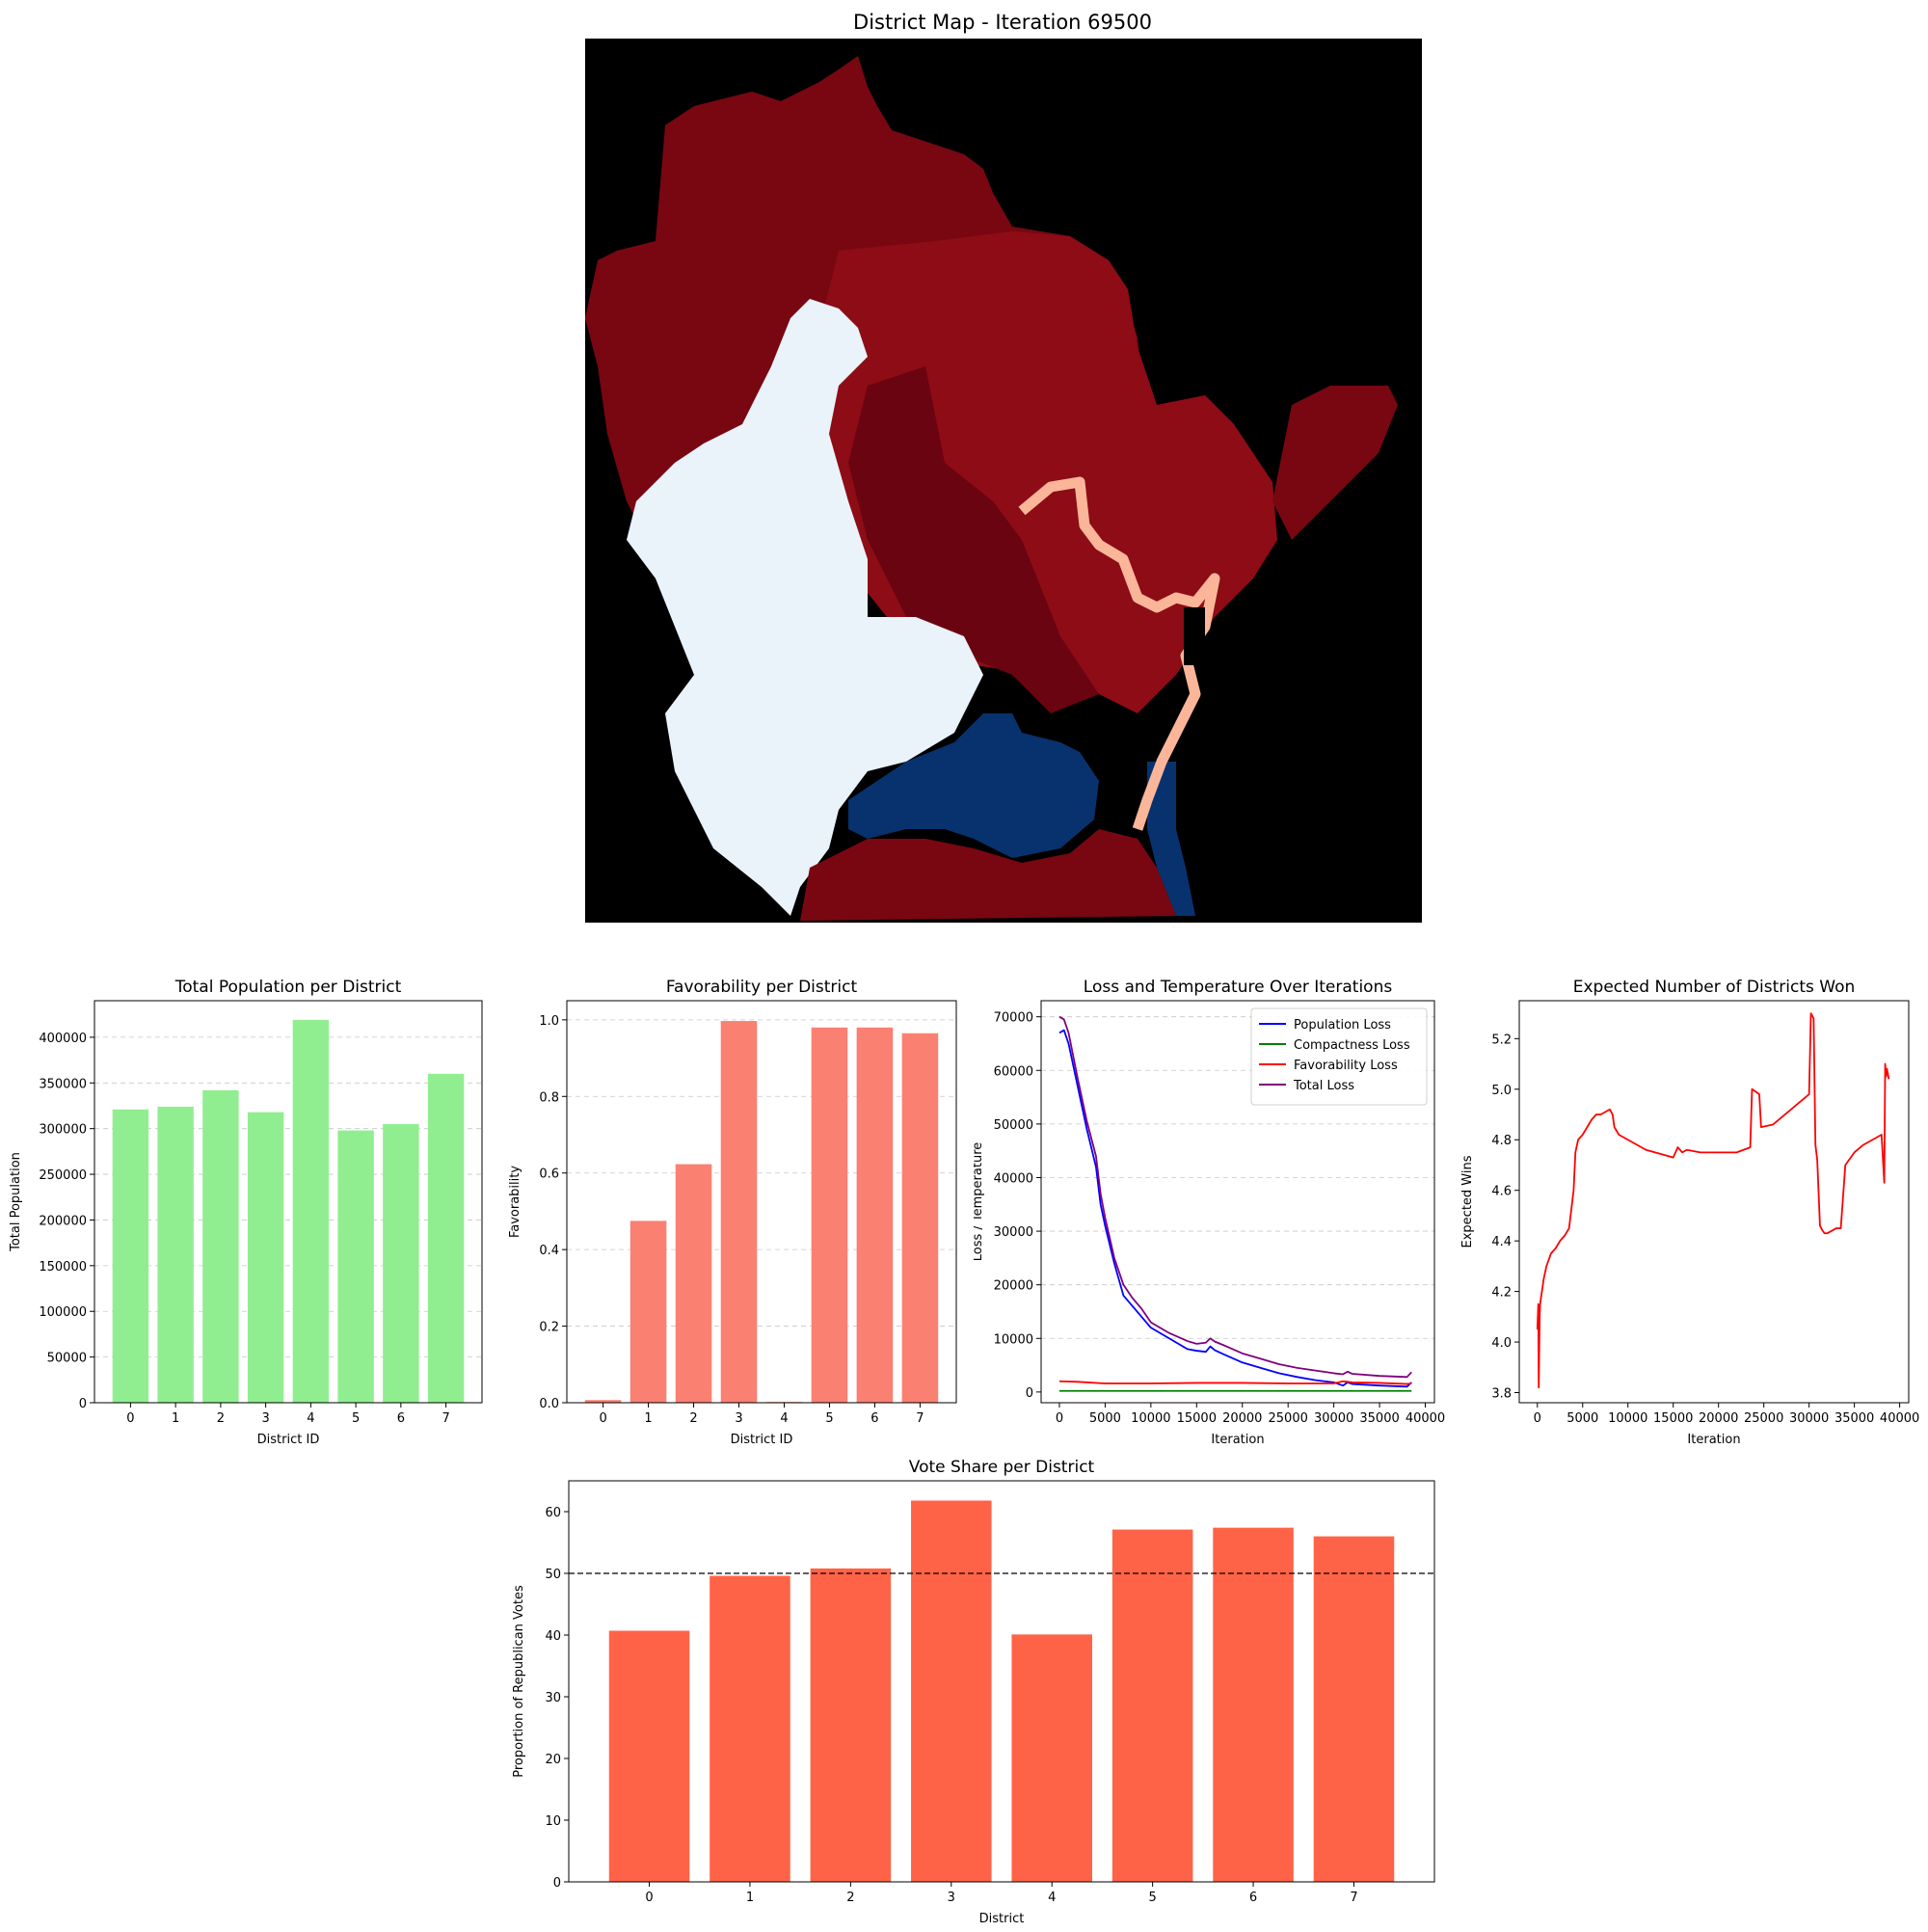  What do you see at coordinates (1242, 1418) in the screenshot?
I see `loss-x-tick-label: 20000` at bounding box center [1242, 1418].